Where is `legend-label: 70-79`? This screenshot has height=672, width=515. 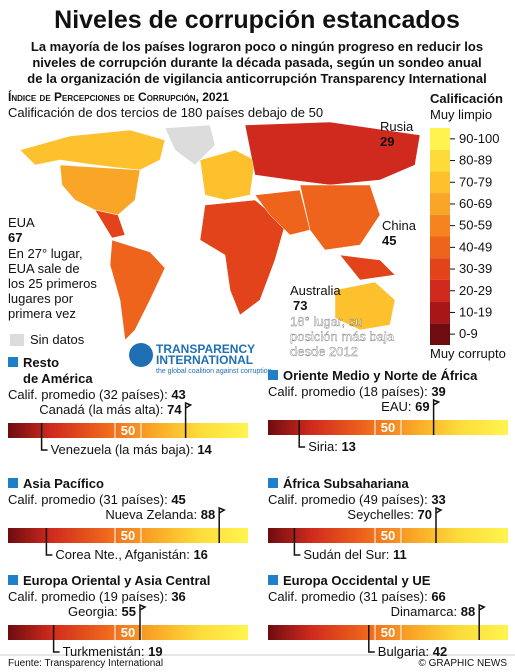
legend-label: 70-79 is located at coordinates (475, 181).